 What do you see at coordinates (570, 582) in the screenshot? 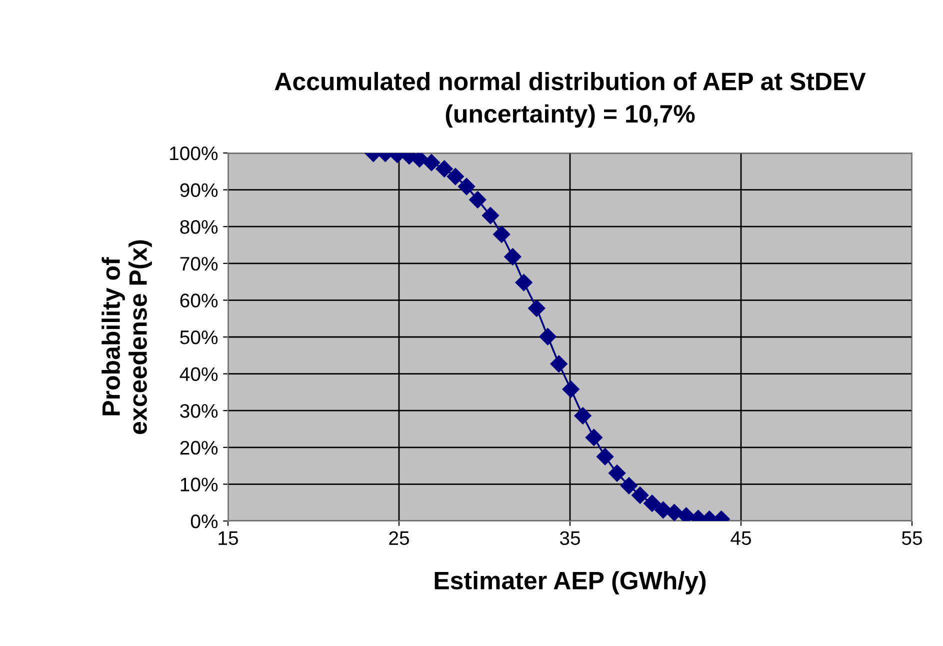
I see `x-axis-title: Estimater AEP (GWh/y)` at bounding box center [570, 582].